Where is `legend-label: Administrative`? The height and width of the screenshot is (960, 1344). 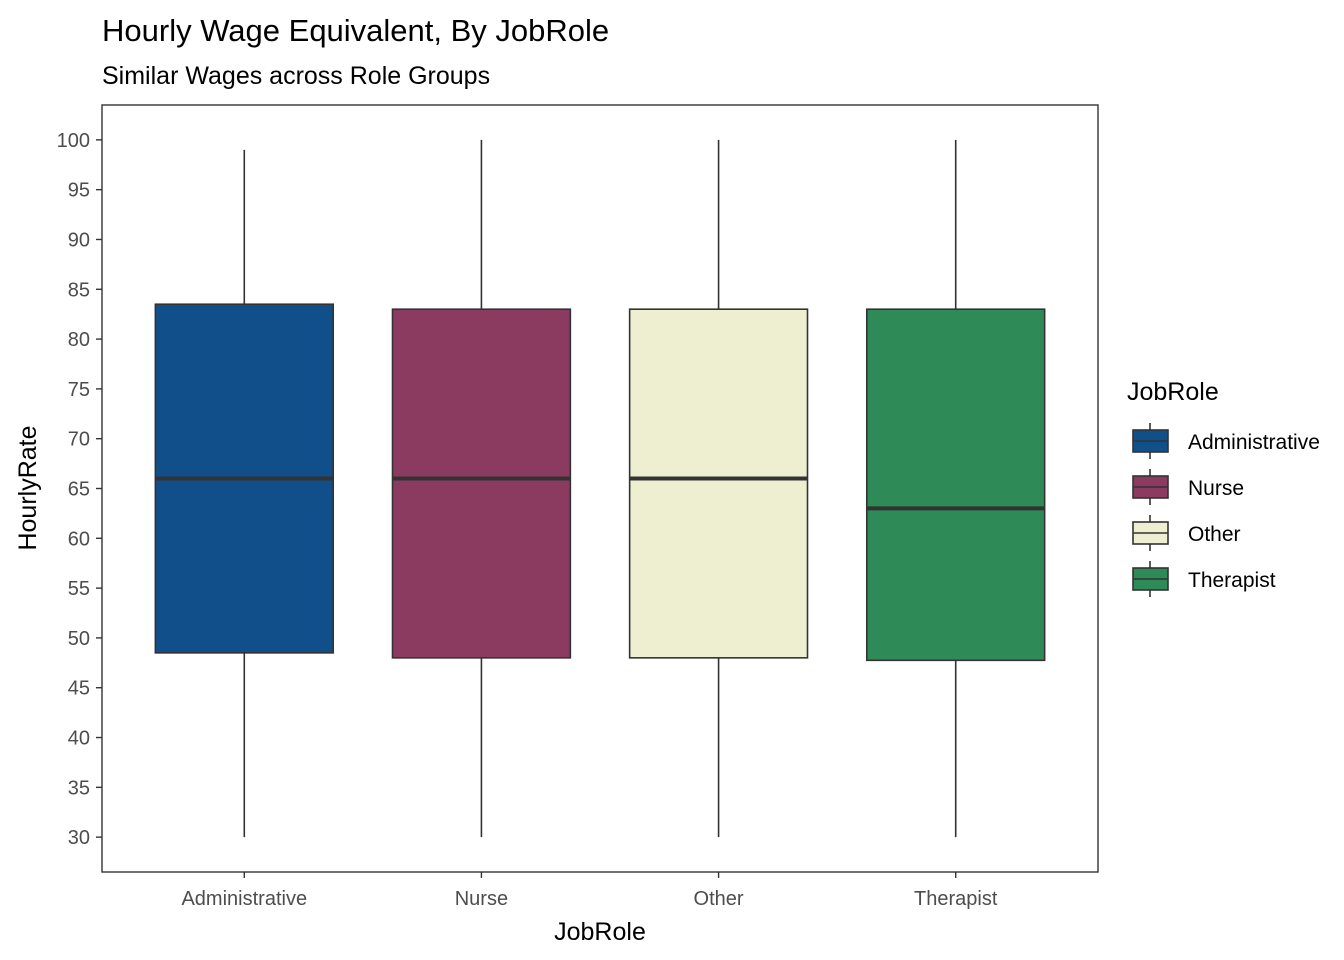 legend-label: Administrative is located at coordinates (1254, 442).